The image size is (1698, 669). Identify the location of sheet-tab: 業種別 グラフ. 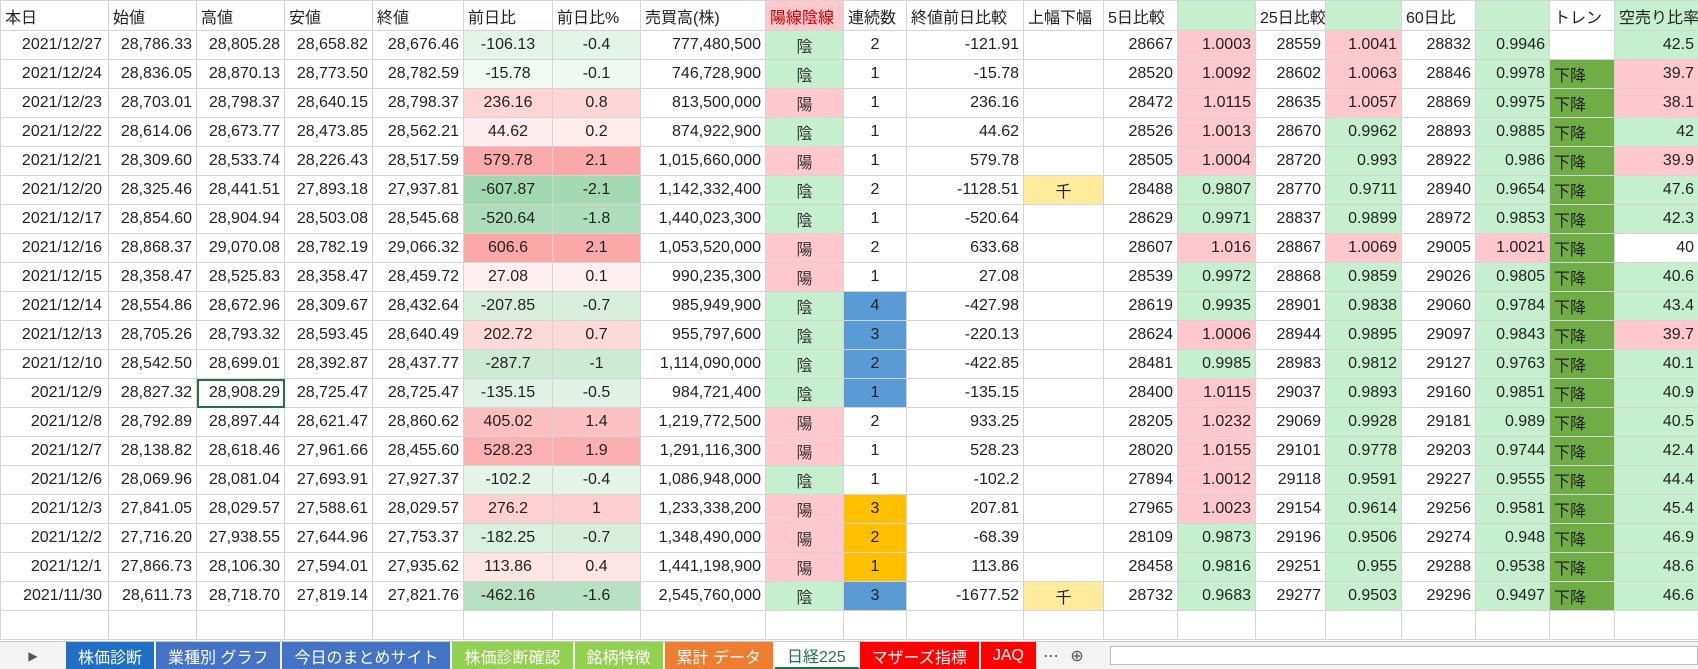
(219, 655).